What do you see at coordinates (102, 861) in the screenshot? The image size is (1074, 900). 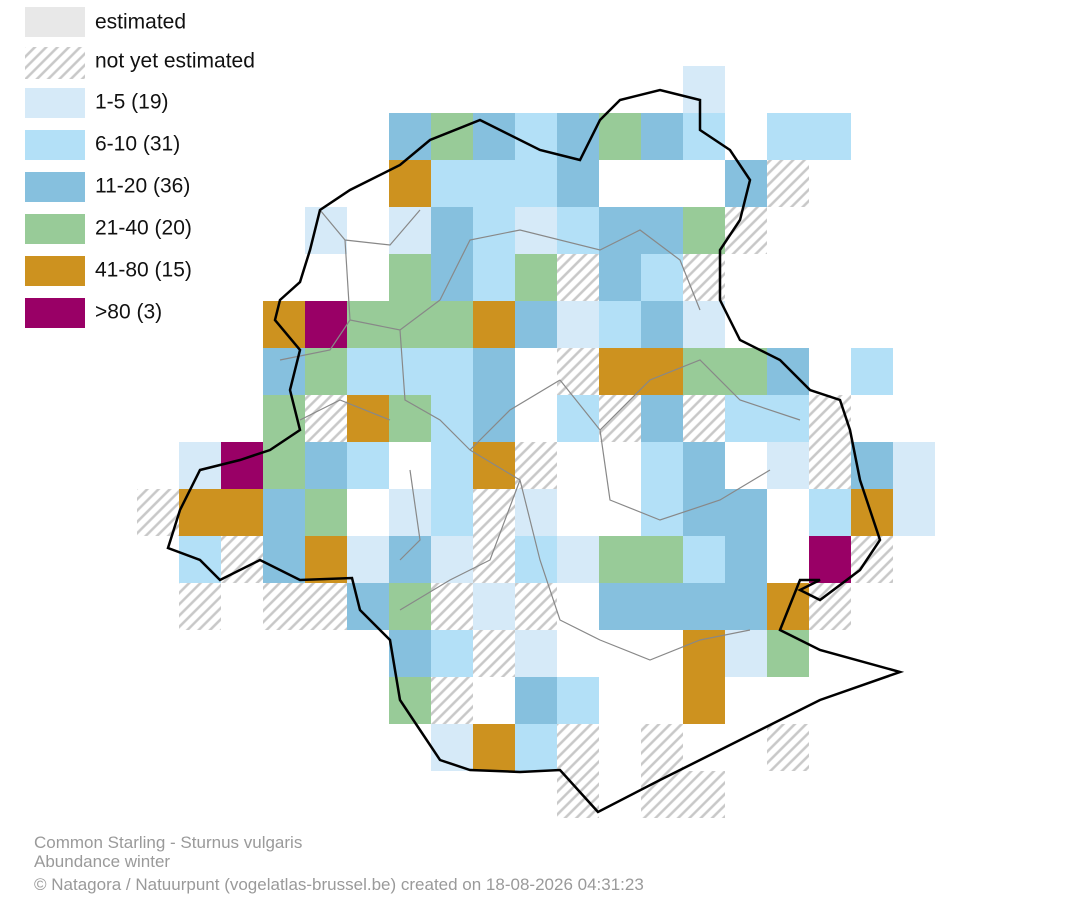 I see `footer-line: Abundance winter` at bounding box center [102, 861].